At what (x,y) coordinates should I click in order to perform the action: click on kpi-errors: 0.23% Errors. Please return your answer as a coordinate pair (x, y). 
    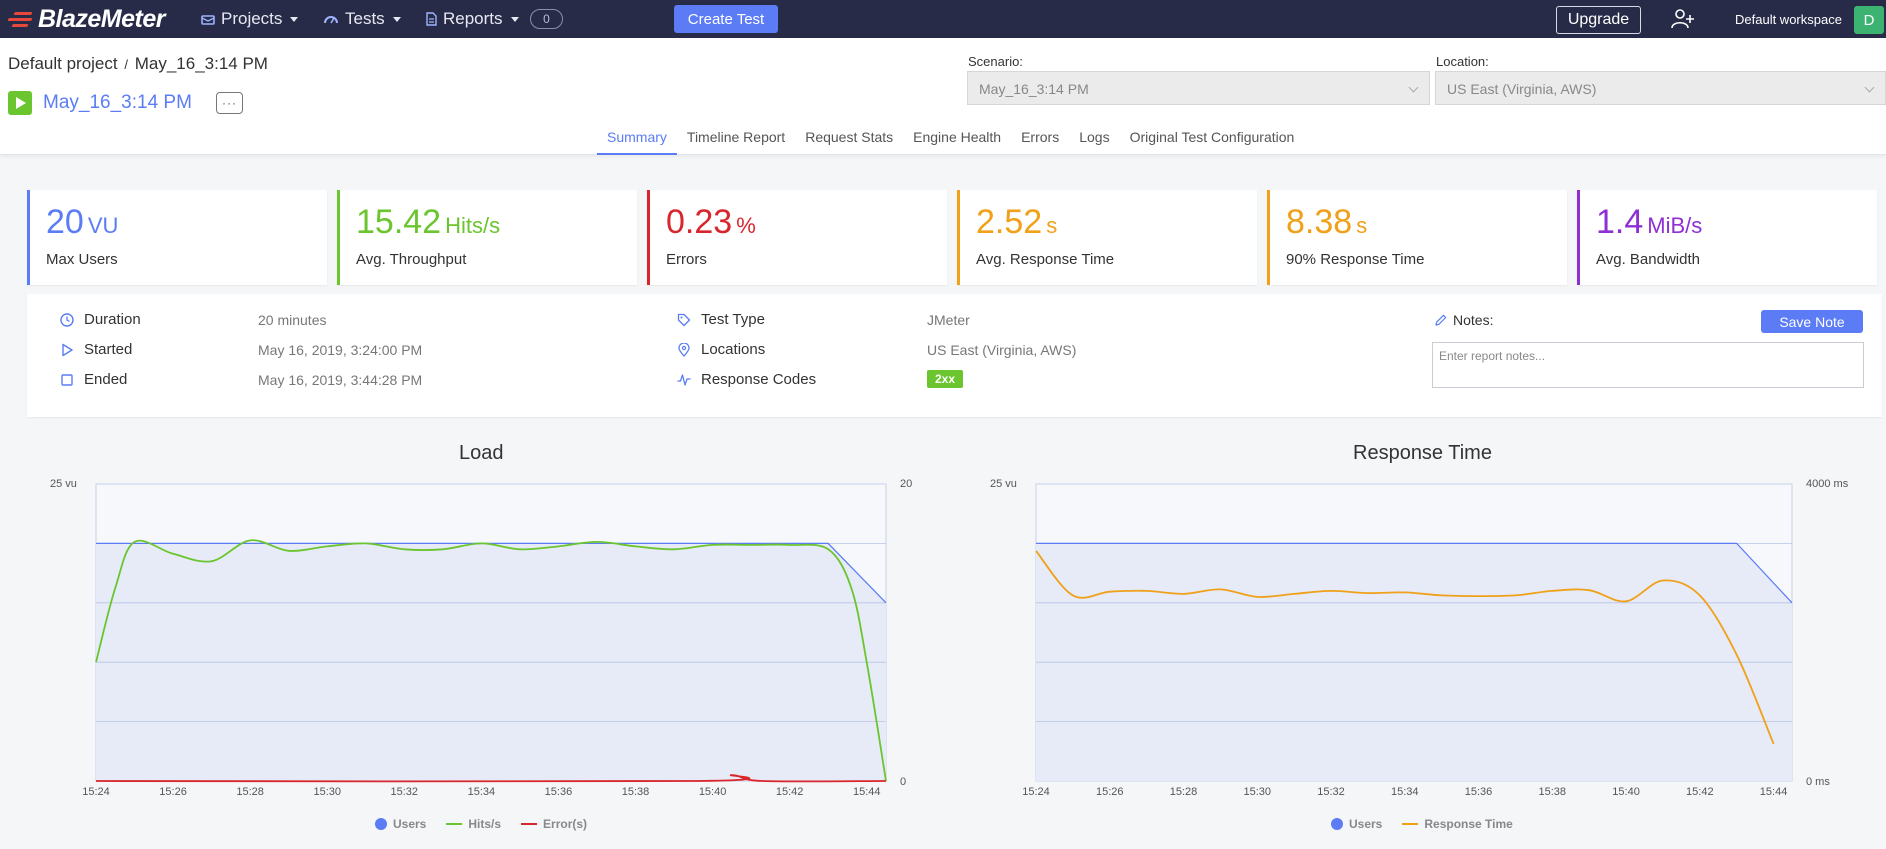
    Looking at the image, I should click on (797, 237).